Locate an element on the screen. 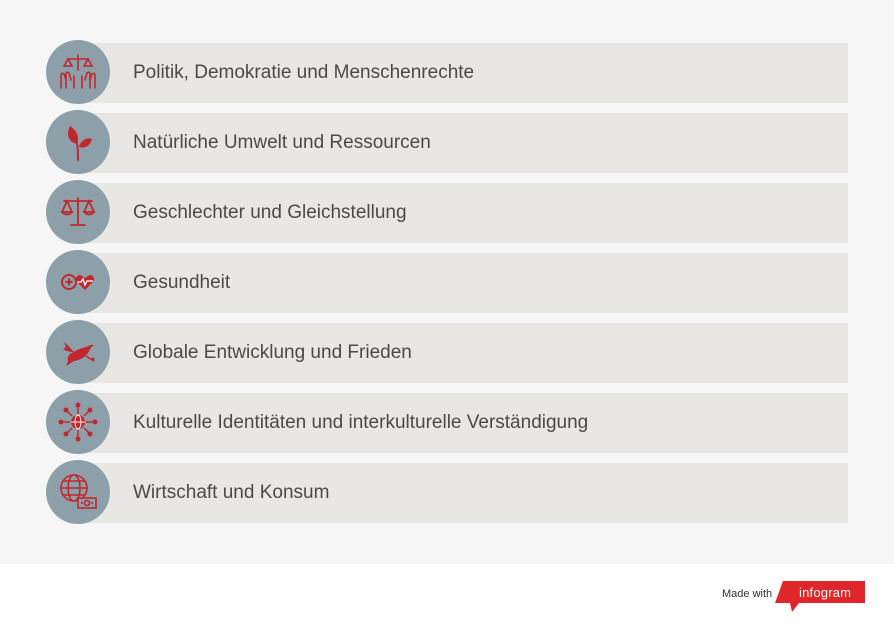  topic-row-peace: Globale Entwicklung und Frieden is located at coordinates (447, 352).